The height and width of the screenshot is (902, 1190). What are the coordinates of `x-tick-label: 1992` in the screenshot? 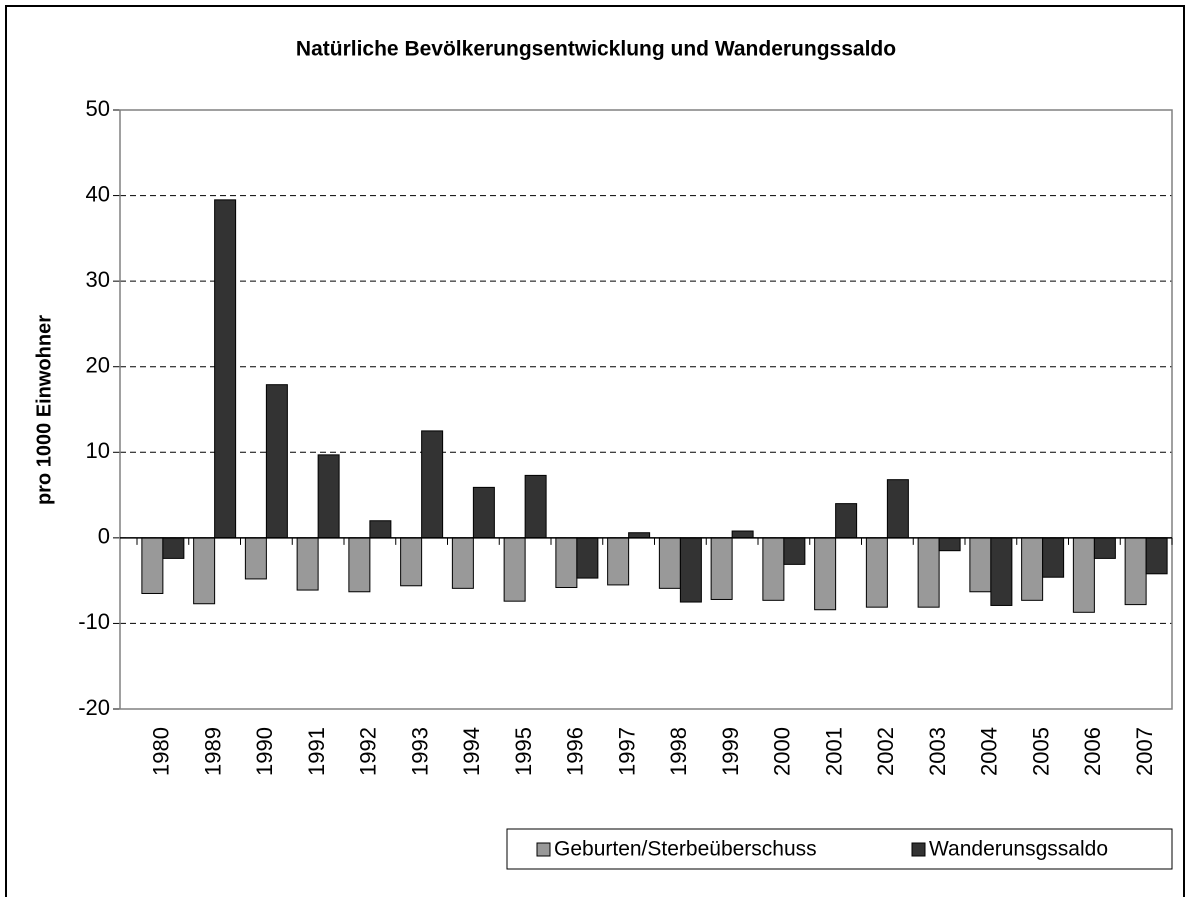 It's located at (368, 751).